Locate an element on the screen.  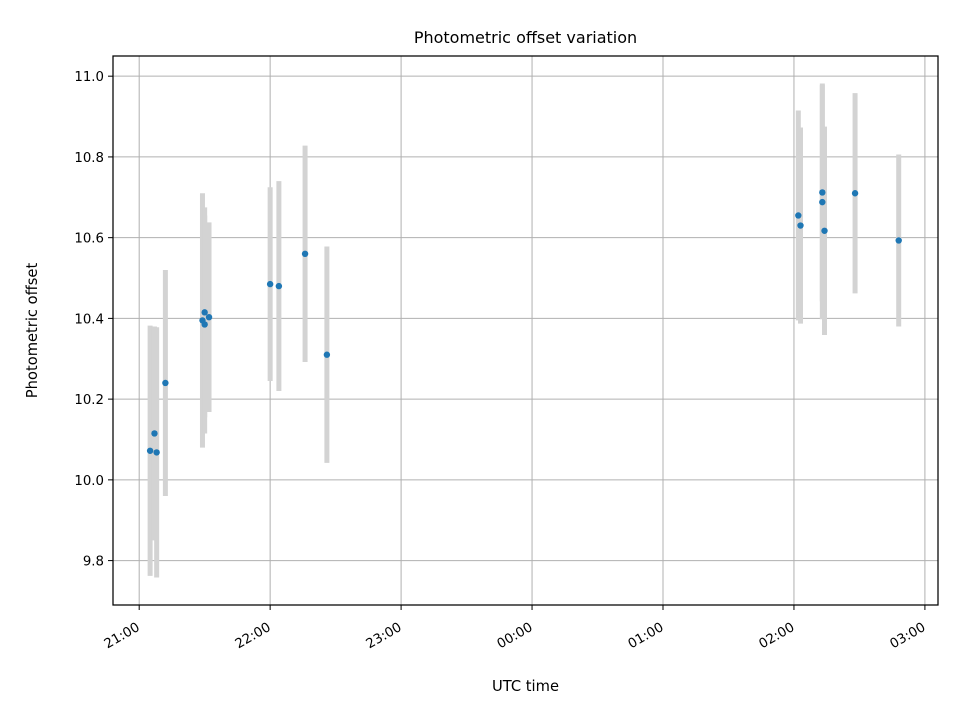
y-axis-ticks: 9.8 10.0 10.2 10.4 10.6 10.8 11.0 is located at coordinates (93, 320).